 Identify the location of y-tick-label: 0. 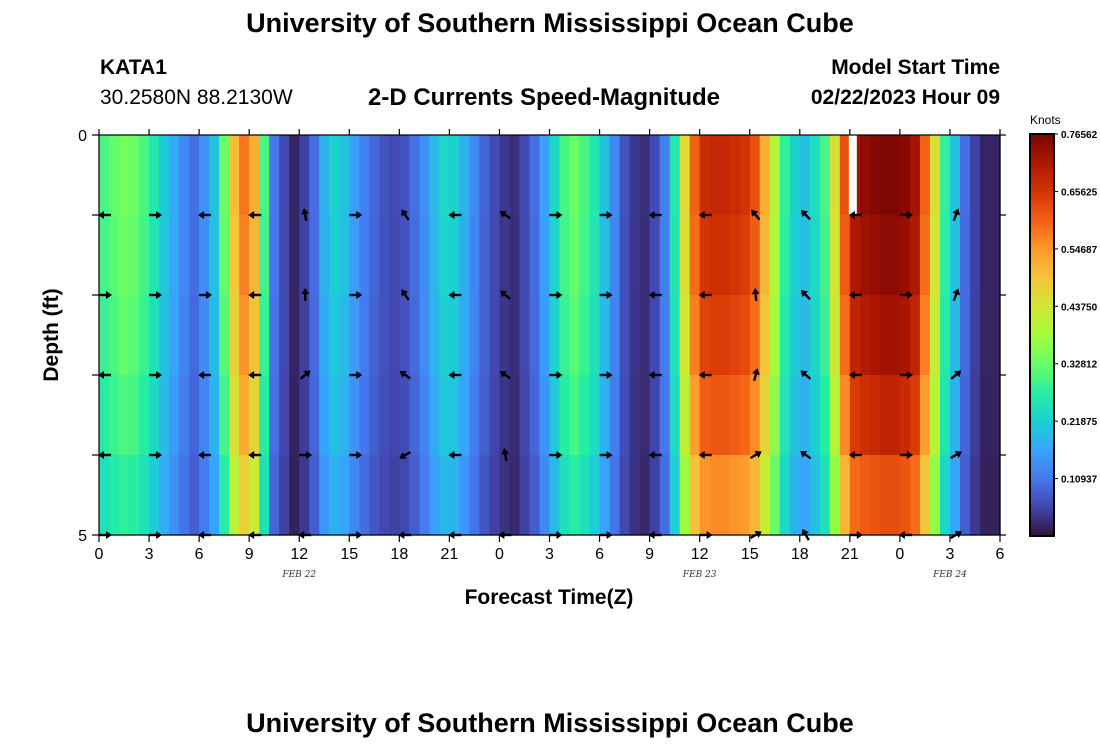
(82, 136).